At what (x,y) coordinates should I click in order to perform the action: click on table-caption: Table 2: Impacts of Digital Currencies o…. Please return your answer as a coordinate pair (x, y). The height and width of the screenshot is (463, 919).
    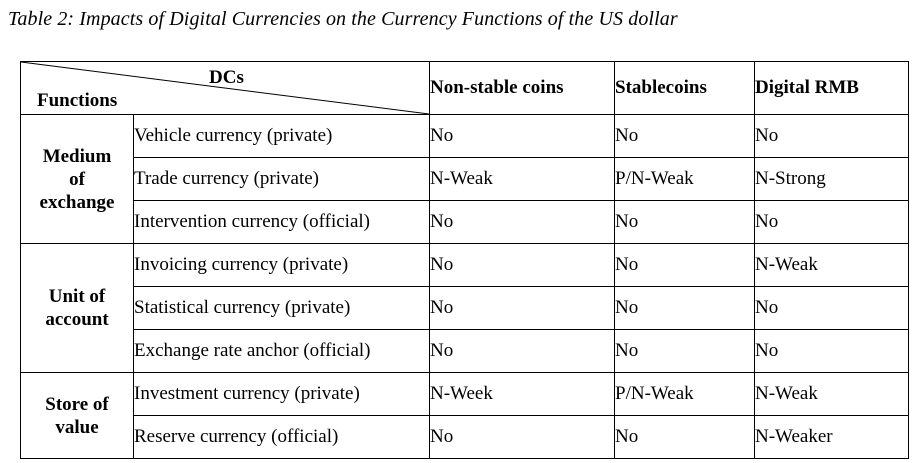
    Looking at the image, I should click on (343, 19).